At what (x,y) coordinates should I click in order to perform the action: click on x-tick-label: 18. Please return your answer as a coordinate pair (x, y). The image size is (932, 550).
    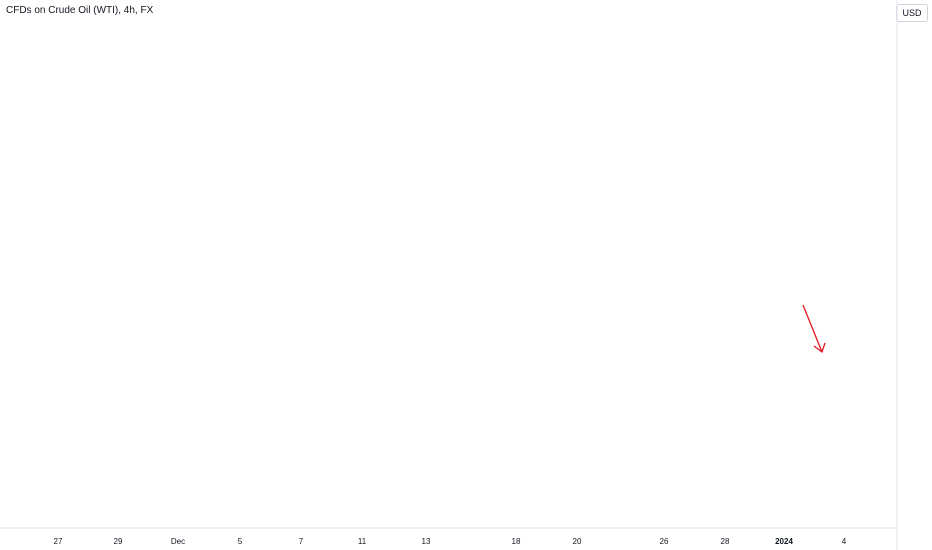
    Looking at the image, I should click on (516, 541).